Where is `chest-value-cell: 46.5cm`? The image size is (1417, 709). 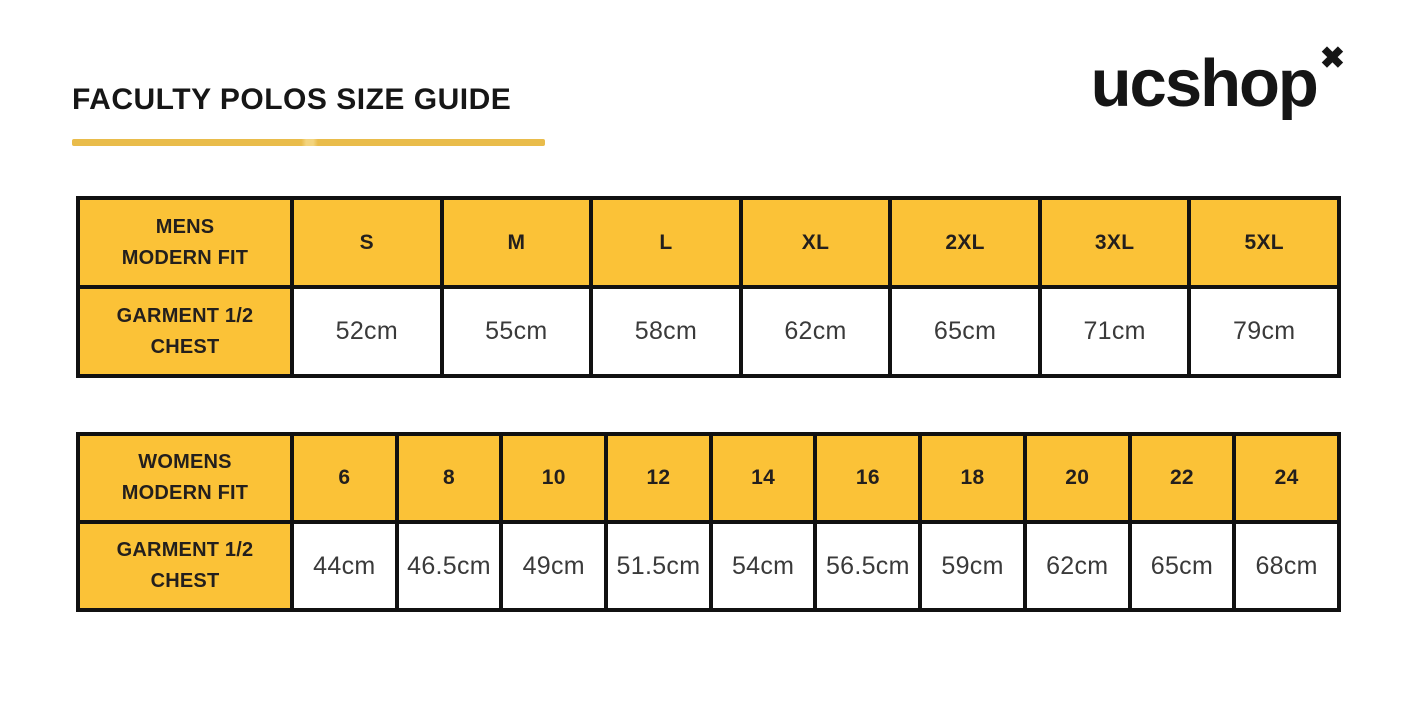
chest-value-cell: 46.5cm is located at coordinates (449, 566).